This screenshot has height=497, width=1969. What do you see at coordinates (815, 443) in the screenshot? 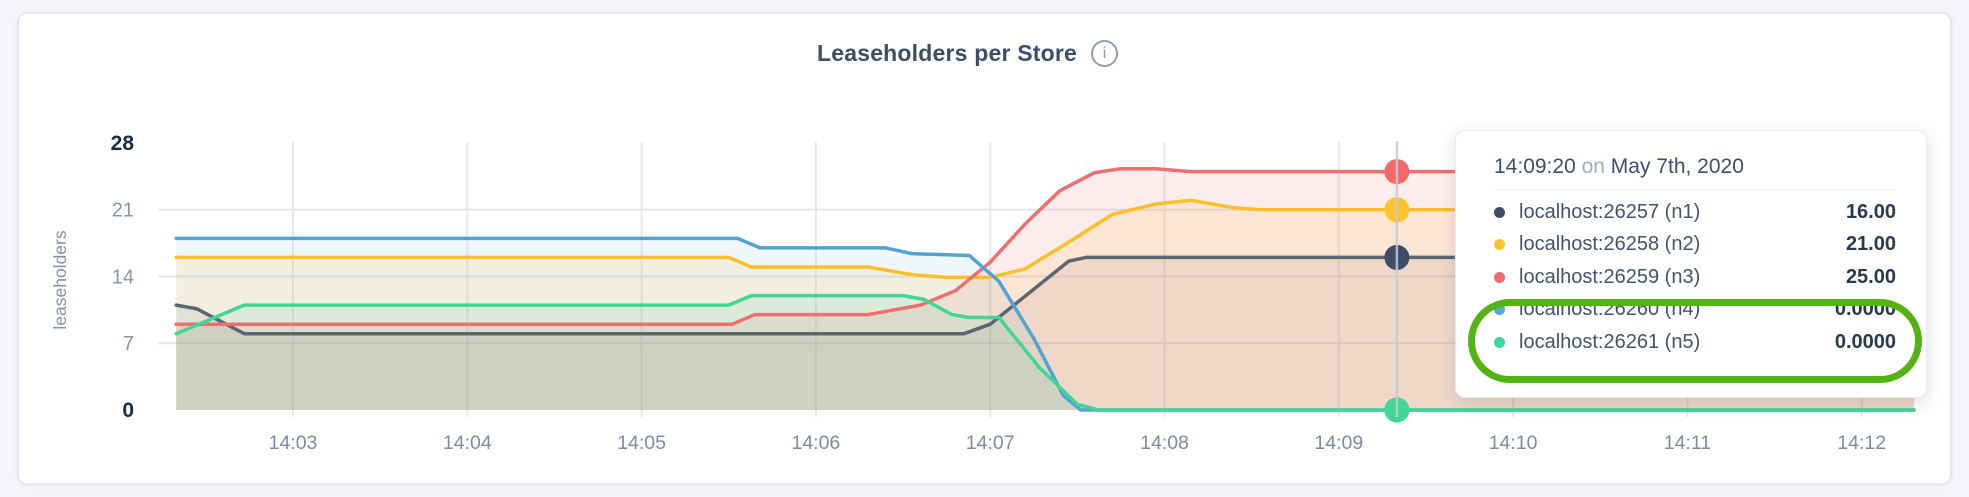
I see `x-tick-label: 14:06` at bounding box center [815, 443].